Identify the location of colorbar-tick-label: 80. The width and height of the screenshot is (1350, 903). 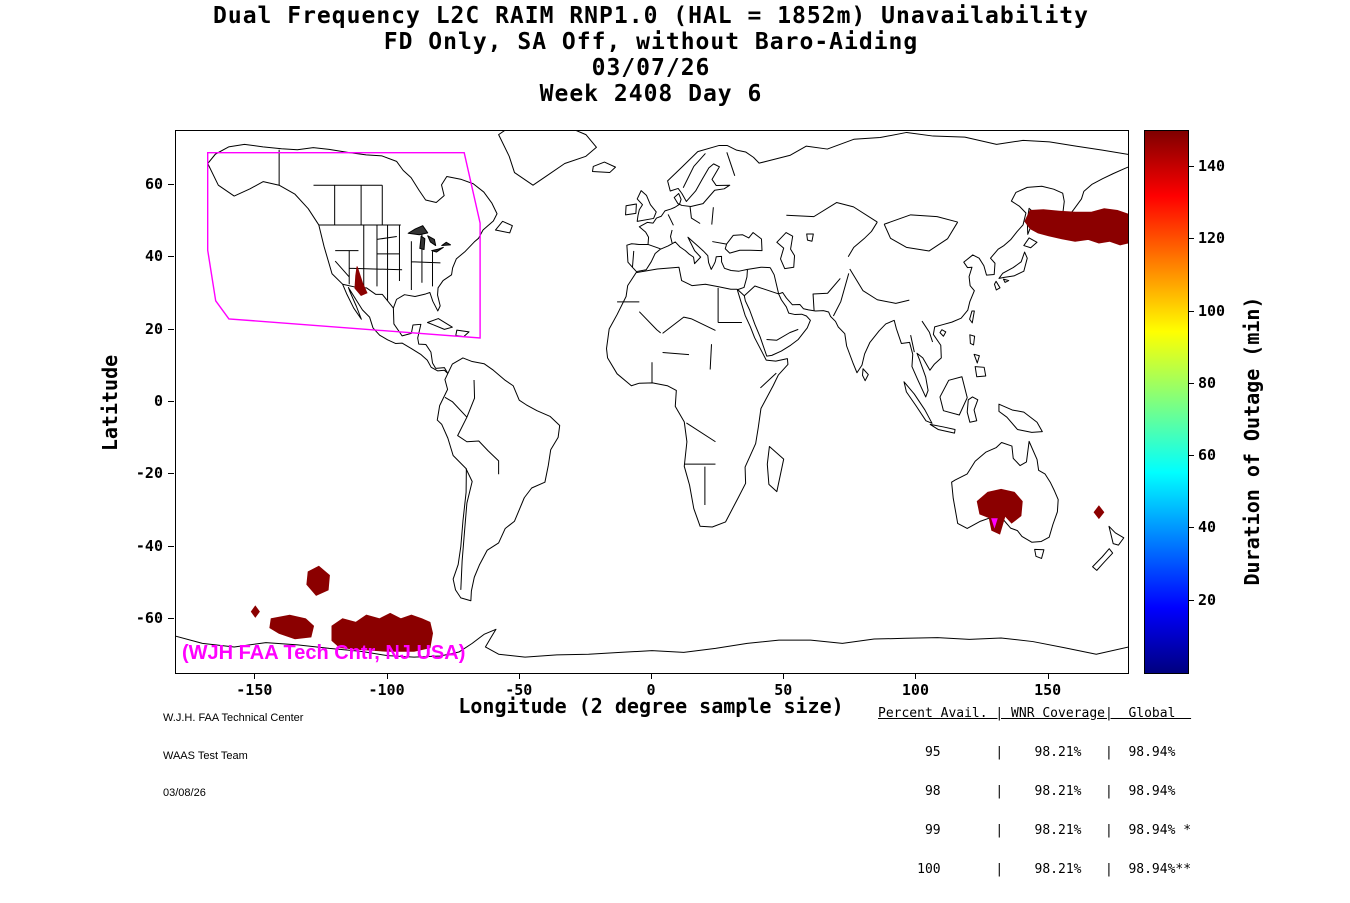
(1207, 382).